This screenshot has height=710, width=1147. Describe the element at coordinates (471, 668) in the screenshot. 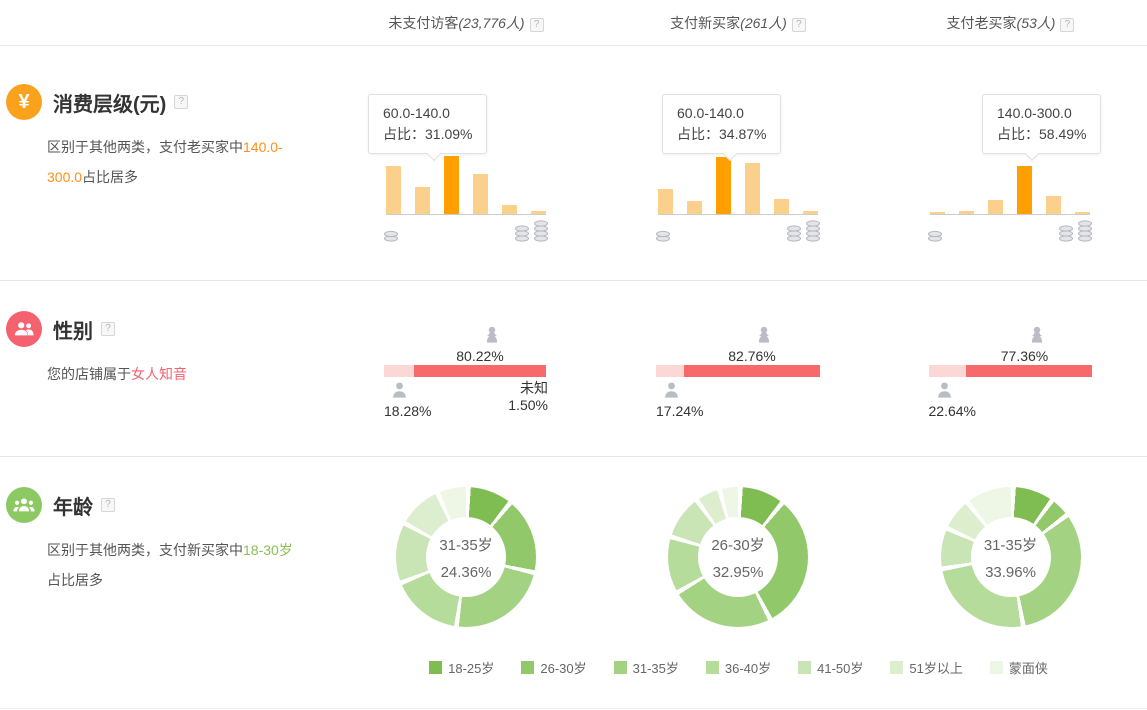

I see `legend-label: 18-25岁` at that location.